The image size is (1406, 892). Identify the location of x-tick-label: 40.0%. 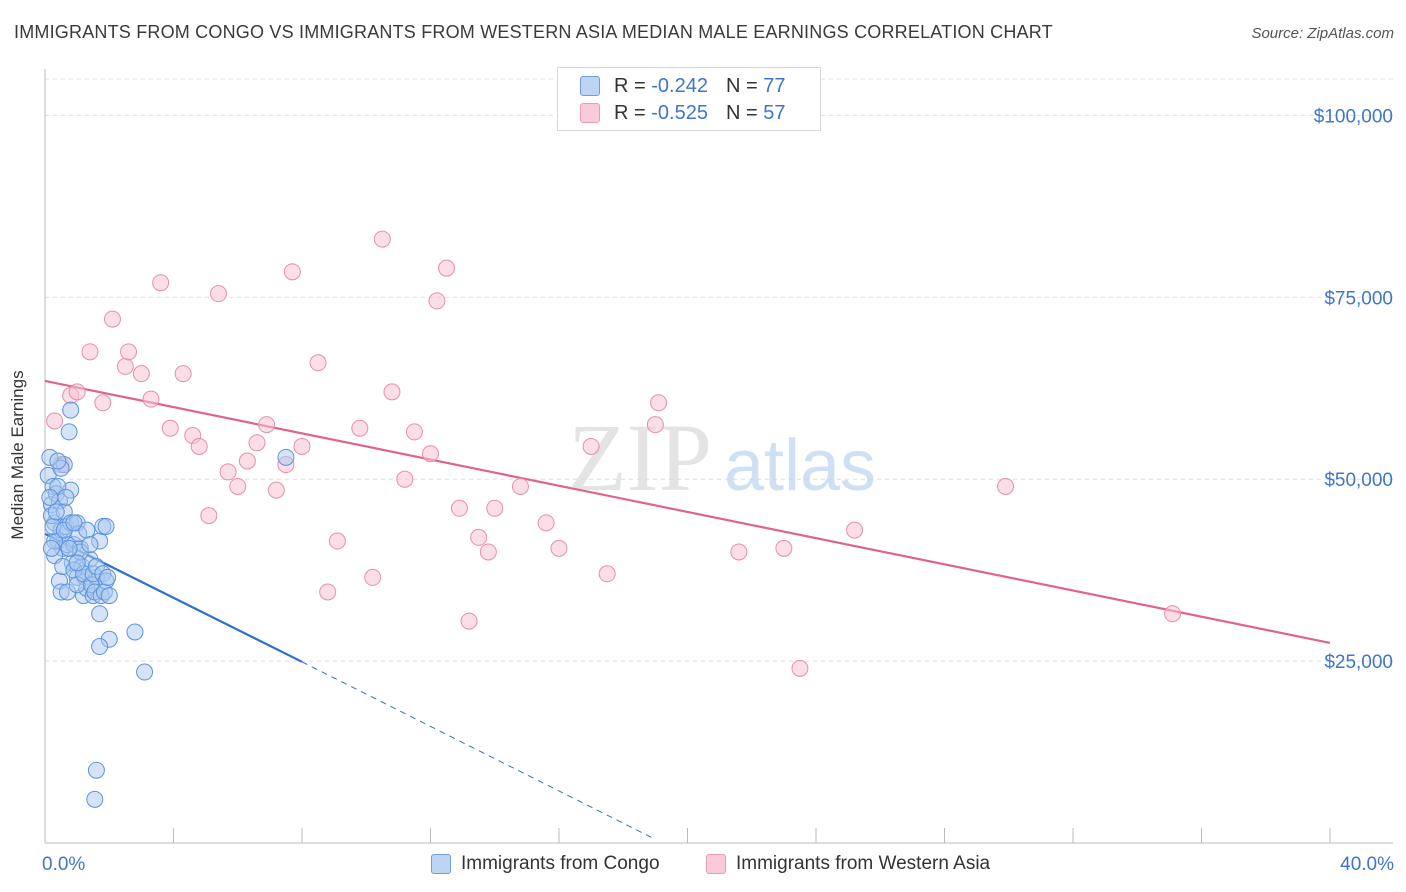
(1367, 864).